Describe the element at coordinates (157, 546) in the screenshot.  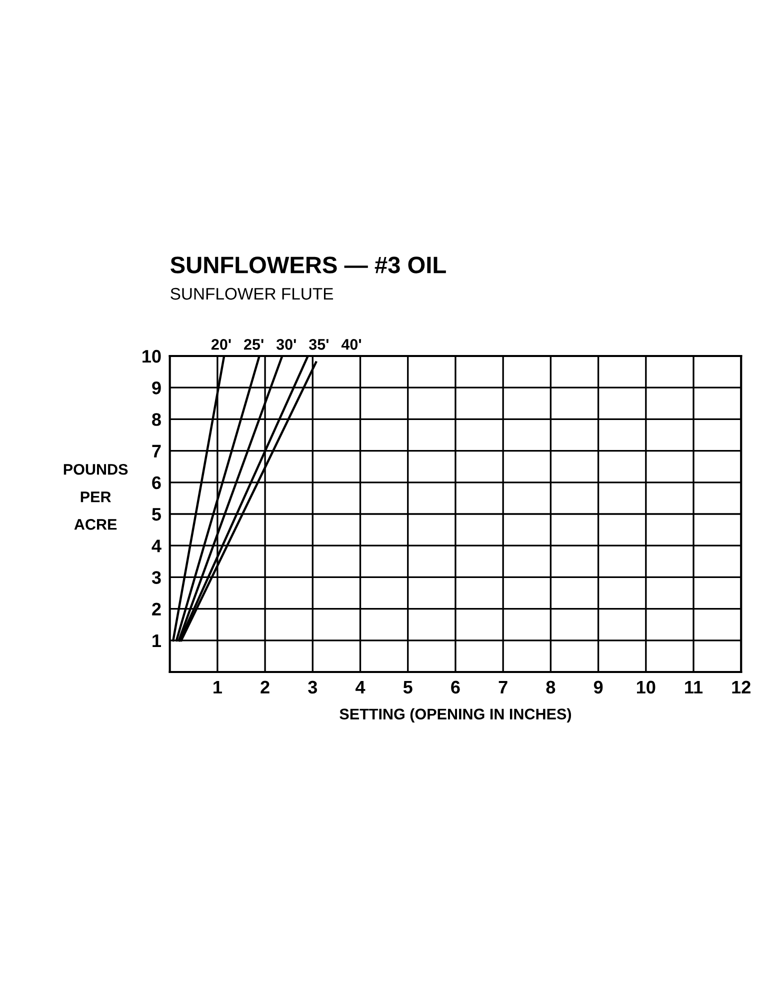
I see `y-tick-label: 4` at that location.